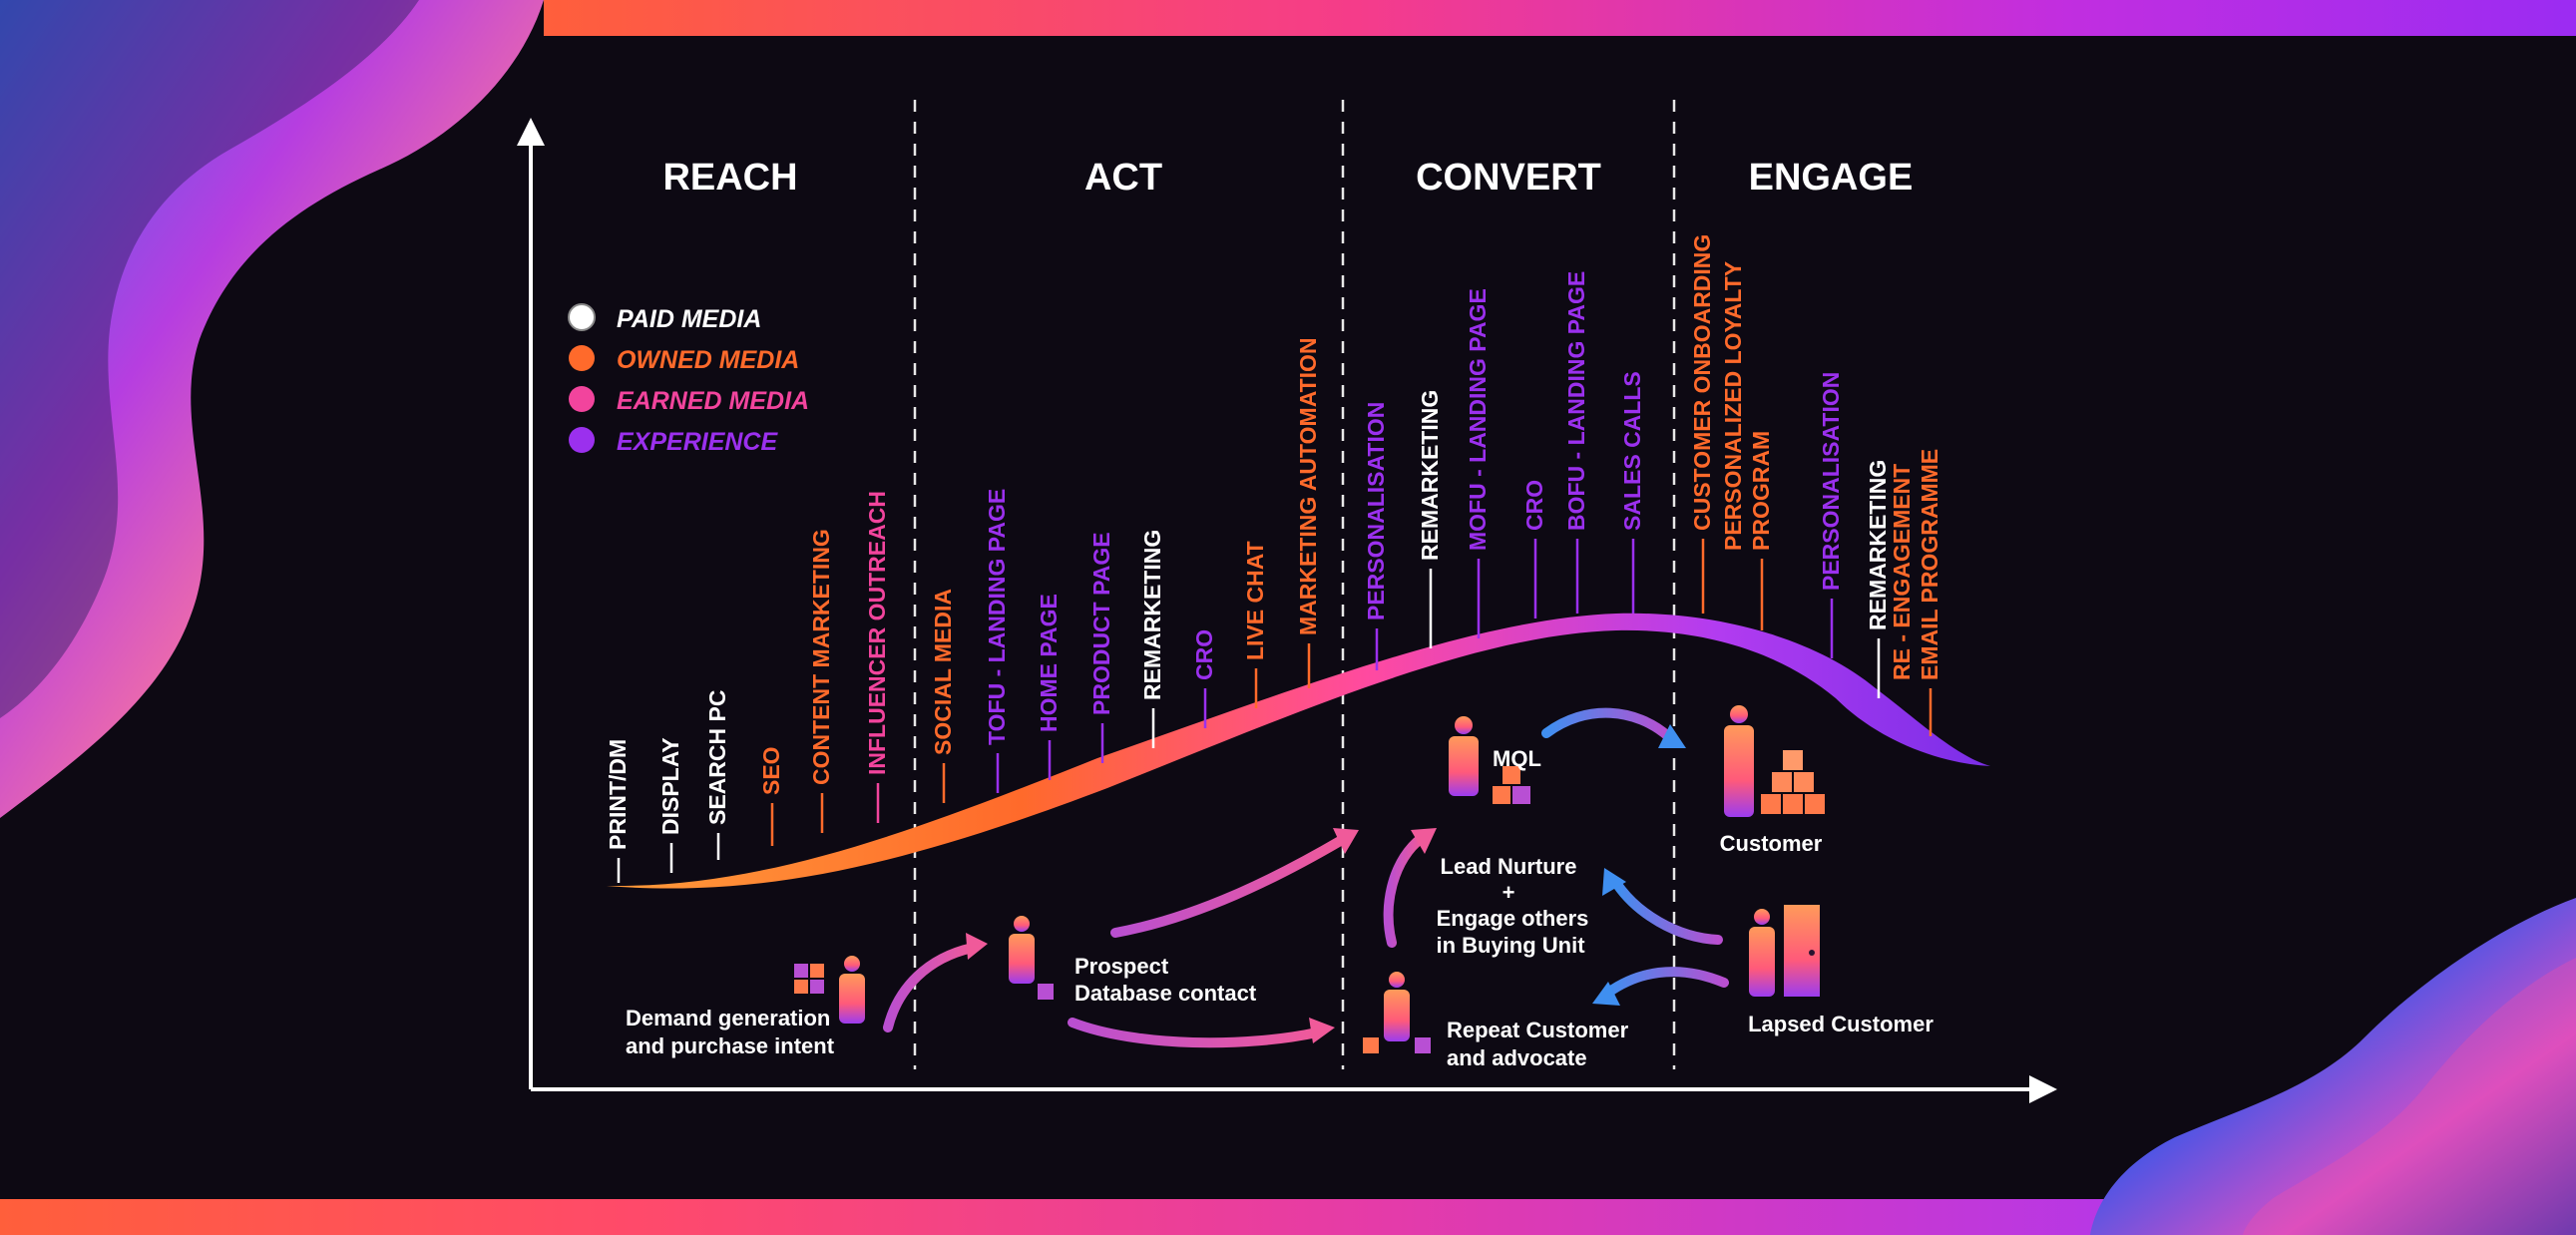 The image size is (2576, 1235). I want to click on touchpoint-label: MARKETING AUTOMATION, so click(1308, 486).